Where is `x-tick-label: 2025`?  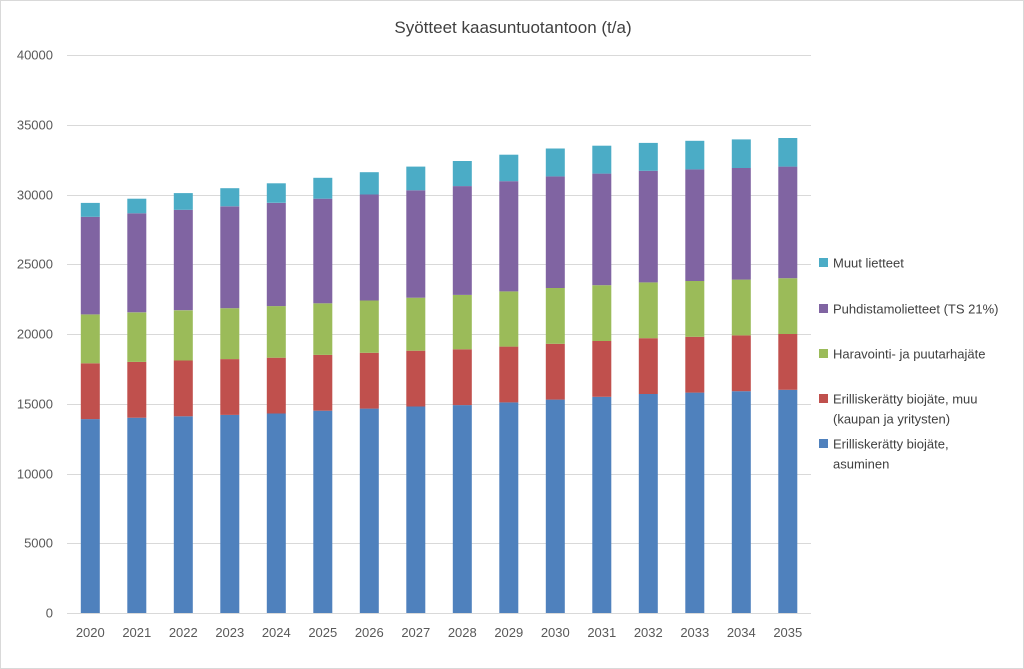
x-tick-label: 2025 is located at coordinates (322, 632).